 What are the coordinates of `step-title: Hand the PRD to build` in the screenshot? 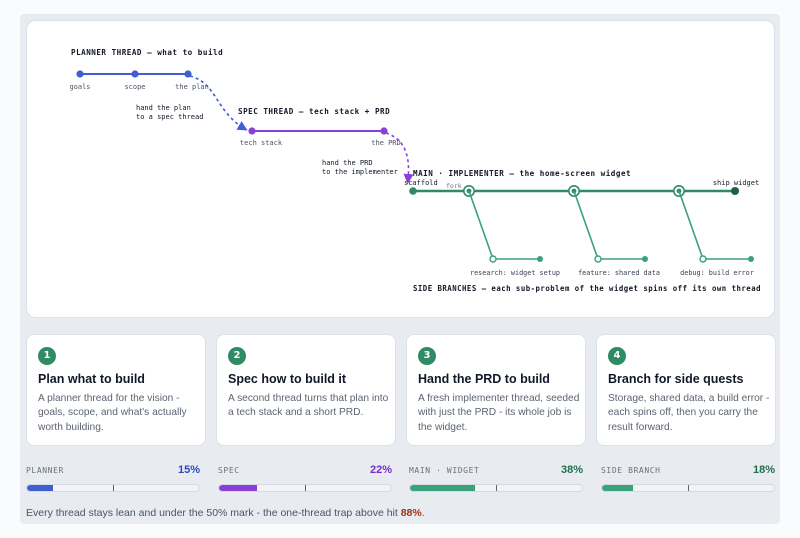 It's located at (484, 379).